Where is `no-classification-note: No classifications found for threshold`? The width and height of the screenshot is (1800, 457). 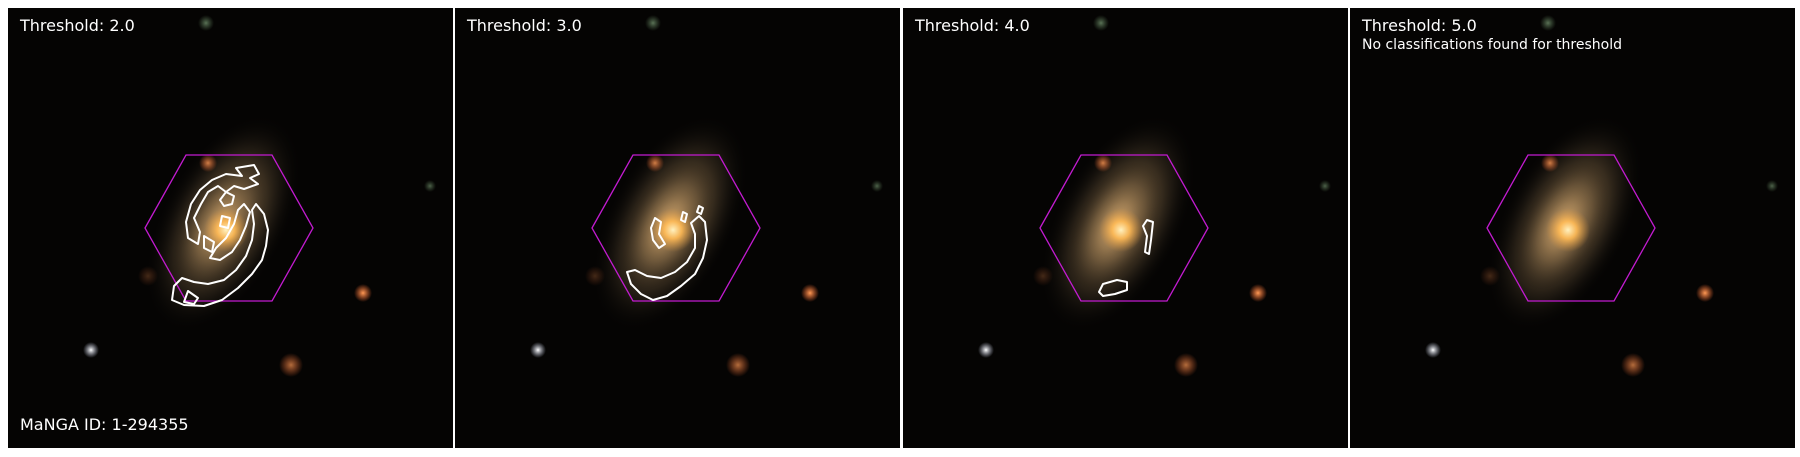 no-classification-note: No classifications found for threshold is located at coordinates (1492, 45).